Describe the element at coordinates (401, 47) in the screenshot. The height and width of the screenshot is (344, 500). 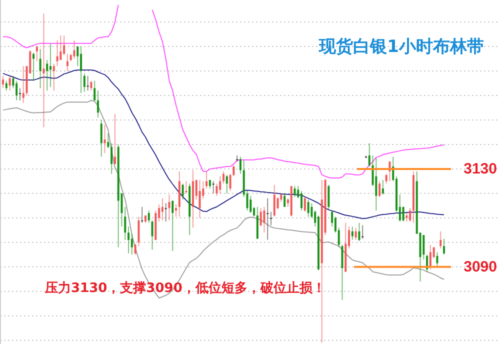
I see `text: 现货白银1小时布林带` at that location.